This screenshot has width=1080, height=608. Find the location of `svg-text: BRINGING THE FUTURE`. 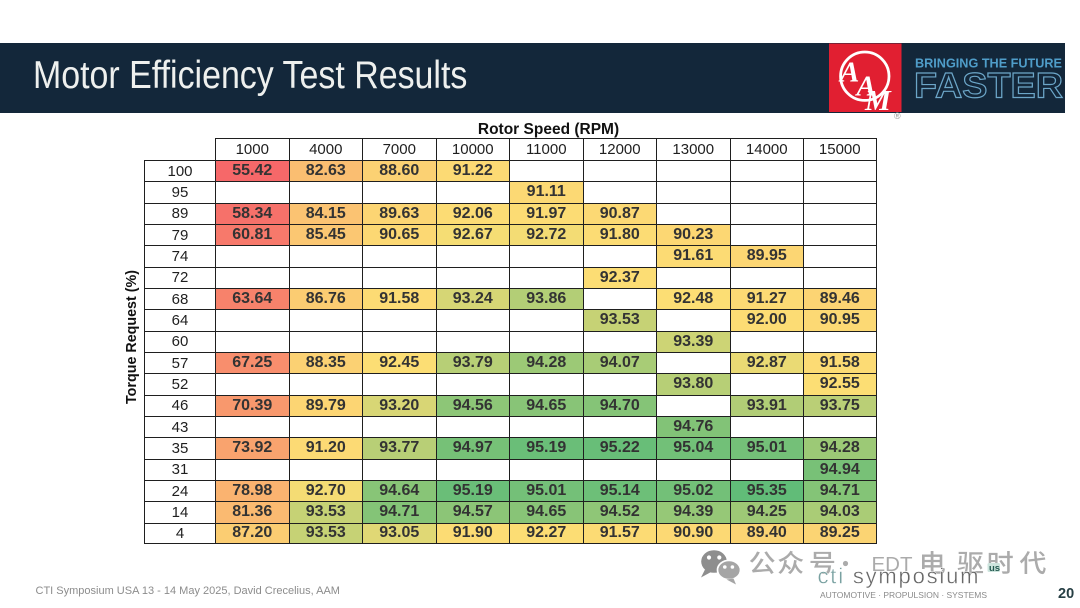

svg-text: BRINGING THE FUTURE is located at coordinates (988, 63).